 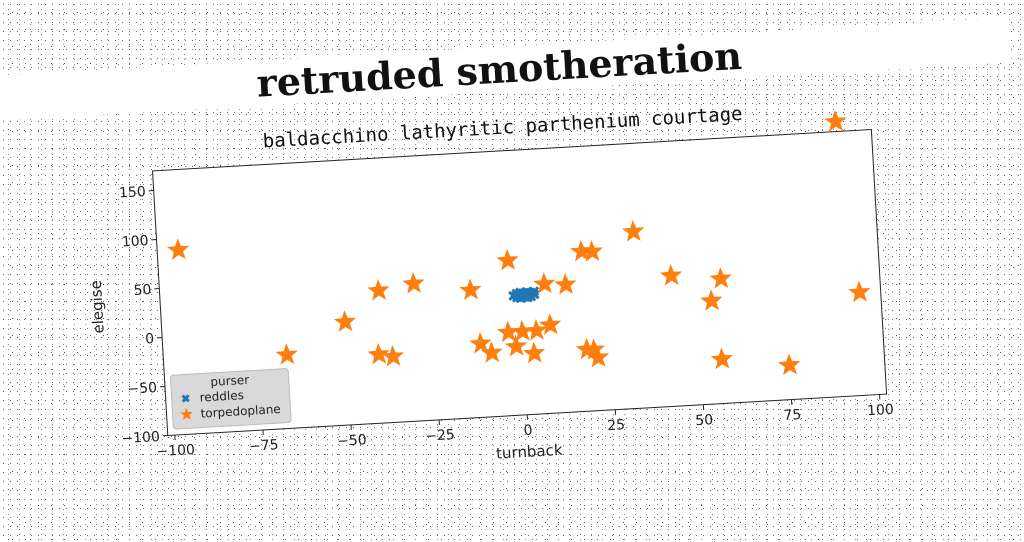 What do you see at coordinates (704, 420) in the screenshot?
I see `x-tick-label: 50` at bounding box center [704, 420].